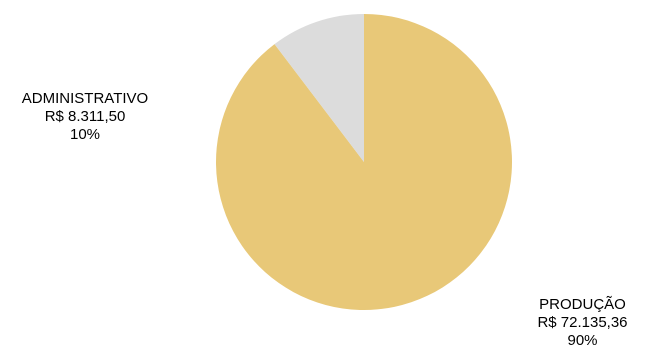  I want to click on pie-slice-administrativo, so click(319, 88).